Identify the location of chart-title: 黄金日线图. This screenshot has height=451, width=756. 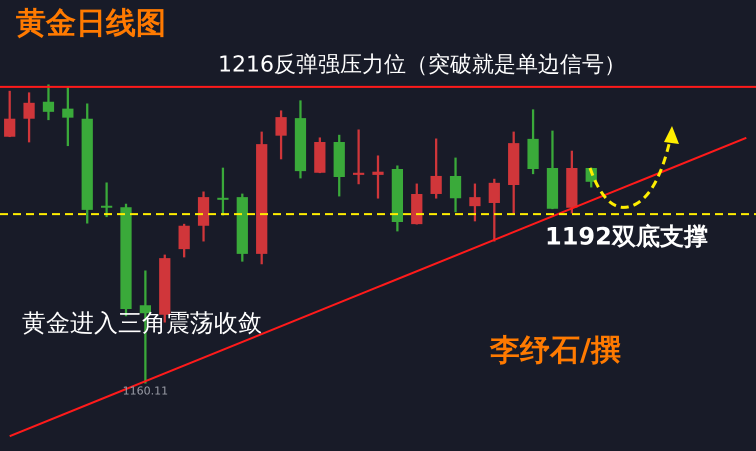
(91, 23).